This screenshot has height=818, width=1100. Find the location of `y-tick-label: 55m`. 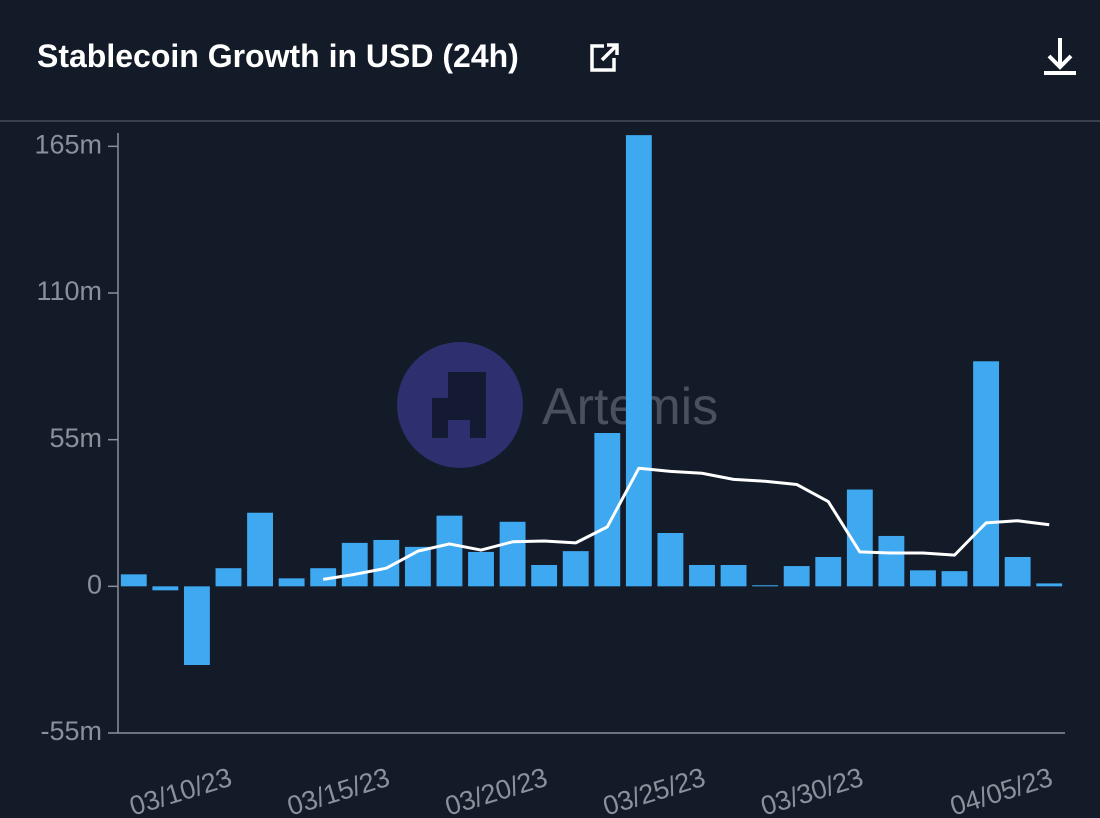

y-tick-label: 55m is located at coordinates (75, 438).